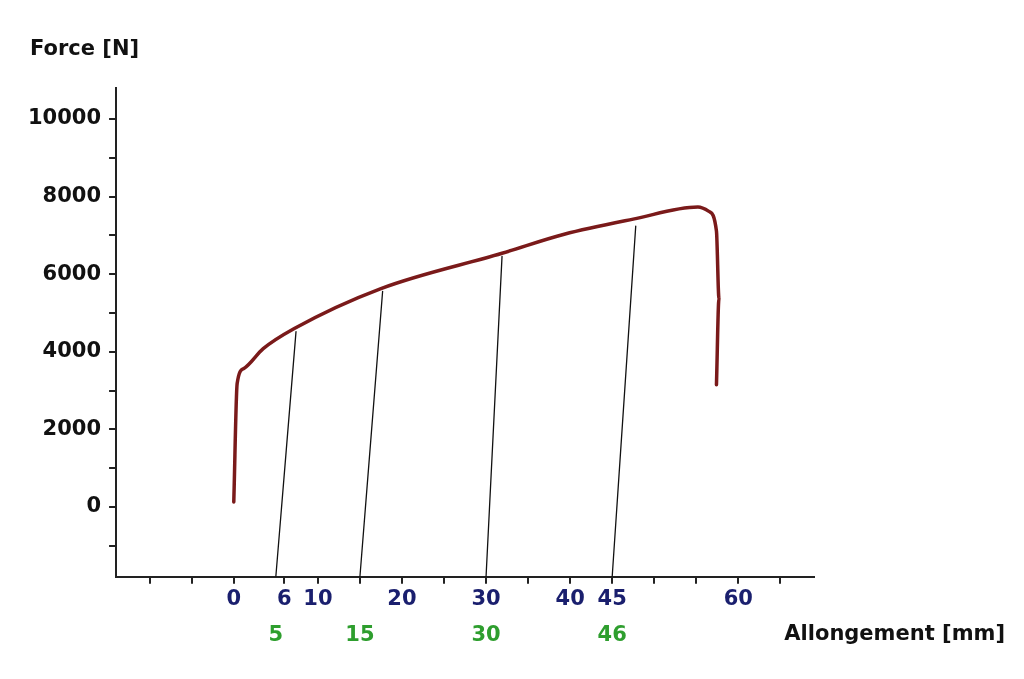 The height and width of the screenshot is (679, 1024). Describe the element at coordinates (284, 597) in the screenshot. I see `x-tick-label: 6` at that location.